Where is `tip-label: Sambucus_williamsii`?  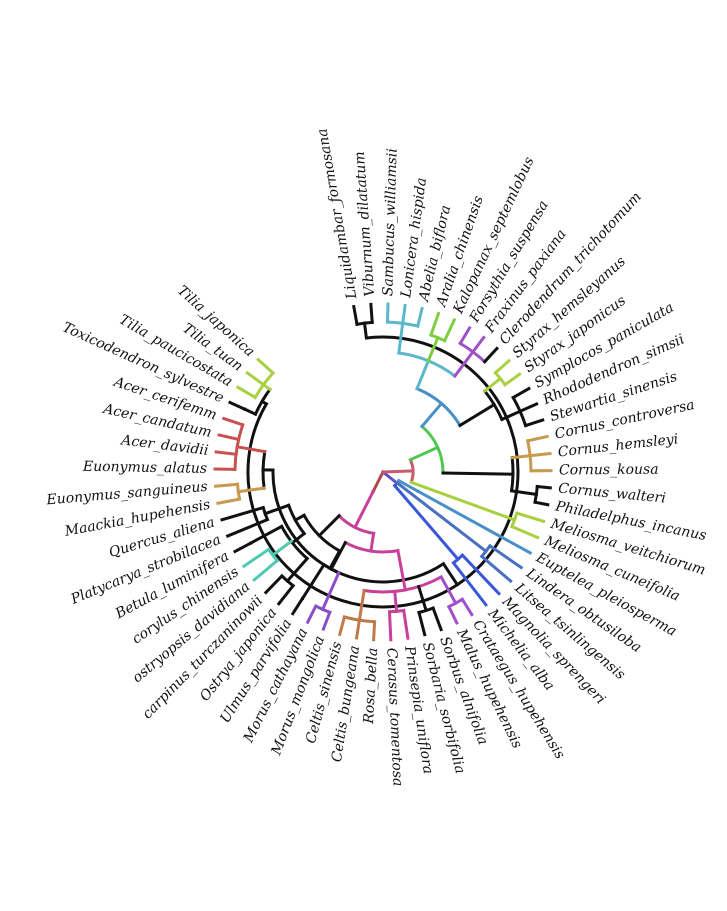
tip-label: Sambucus_williamsii is located at coordinates (390, 222).